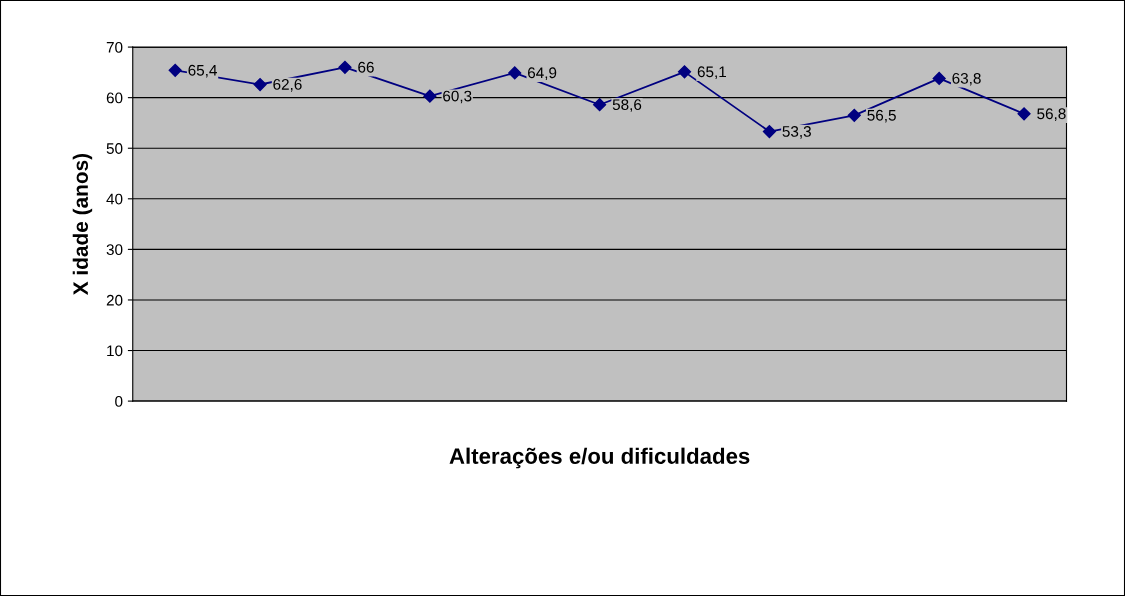 This screenshot has height=596, width=1125. What do you see at coordinates (287, 85) in the screenshot?
I see `data-label: 62,6` at bounding box center [287, 85].